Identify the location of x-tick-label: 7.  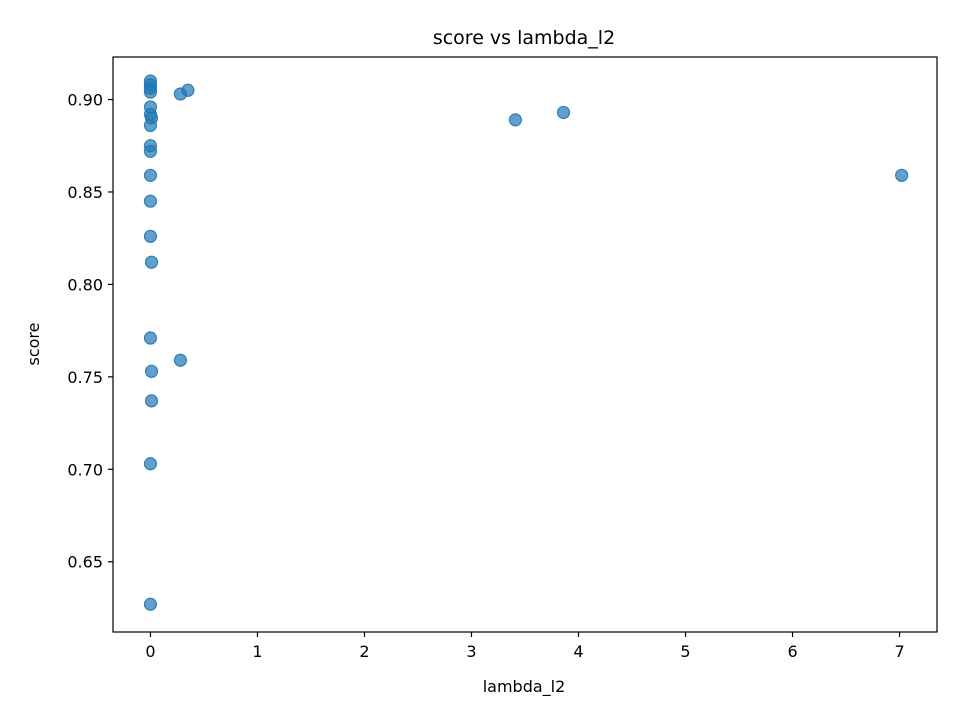
(899, 651).